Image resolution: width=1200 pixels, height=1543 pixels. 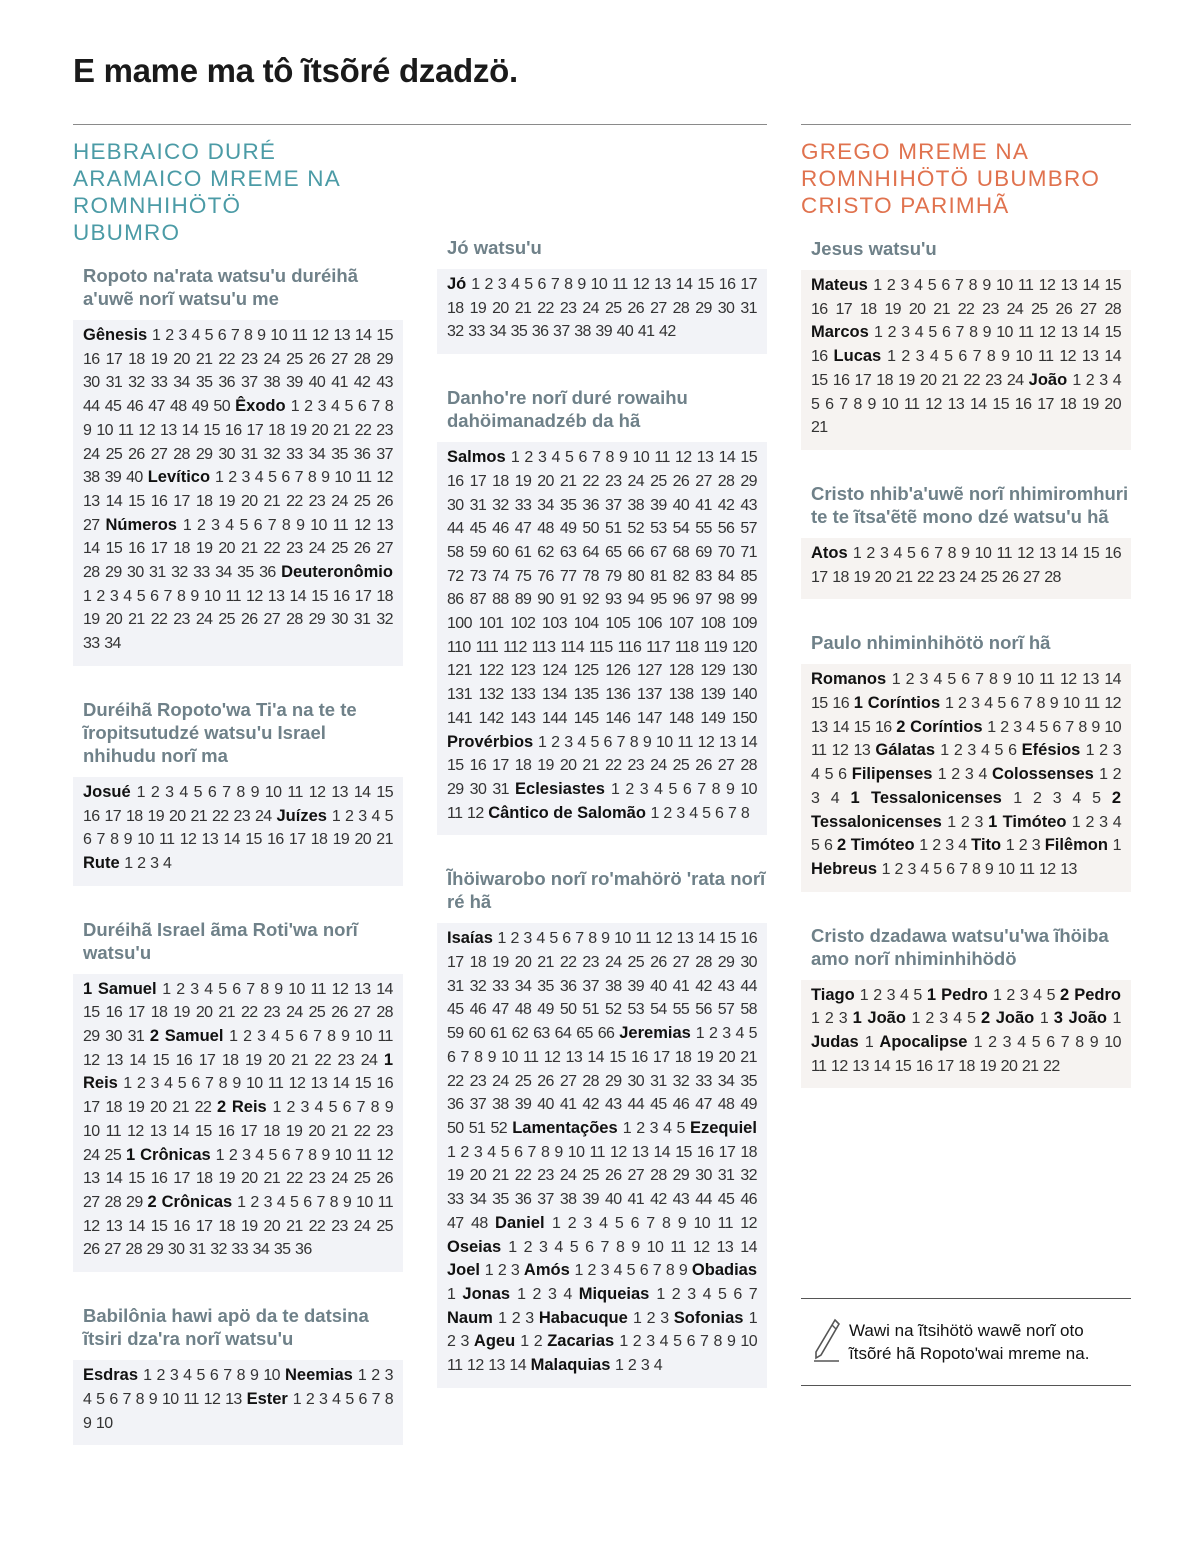 I want to click on chapter-number: 50, so click(x=568, y=1010).